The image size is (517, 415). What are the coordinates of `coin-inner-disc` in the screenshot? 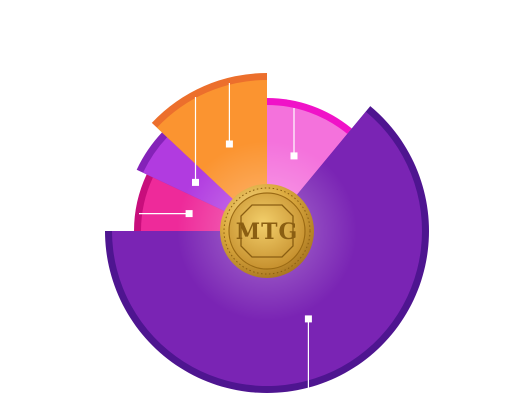 It's located at (267, 231).